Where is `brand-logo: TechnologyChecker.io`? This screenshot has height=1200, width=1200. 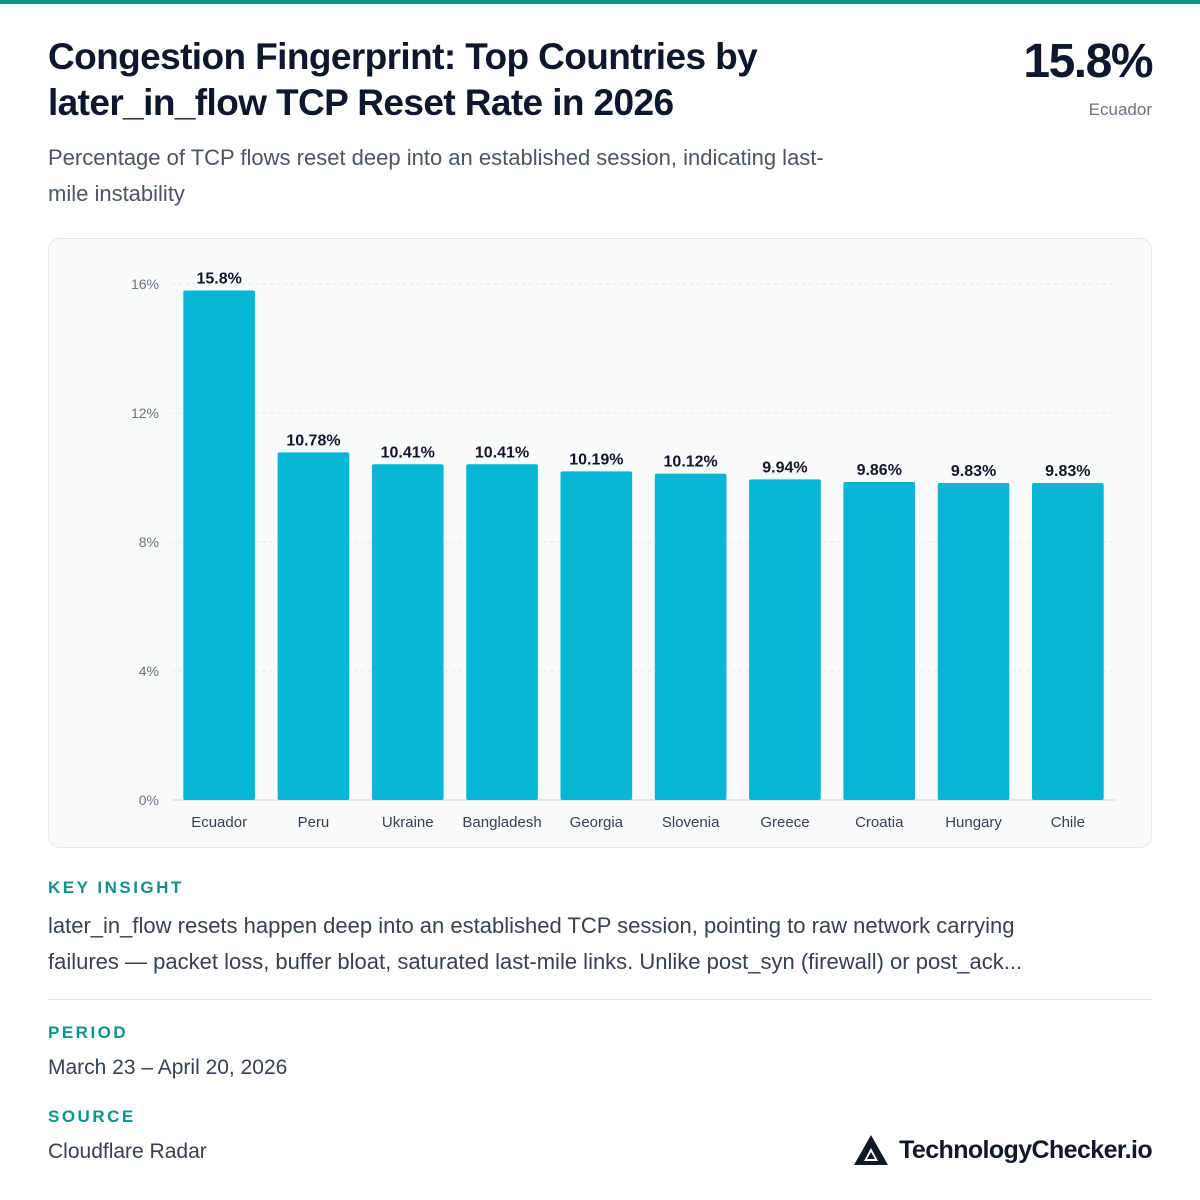 brand-logo: TechnologyChecker.io is located at coordinates (1003, 1150).